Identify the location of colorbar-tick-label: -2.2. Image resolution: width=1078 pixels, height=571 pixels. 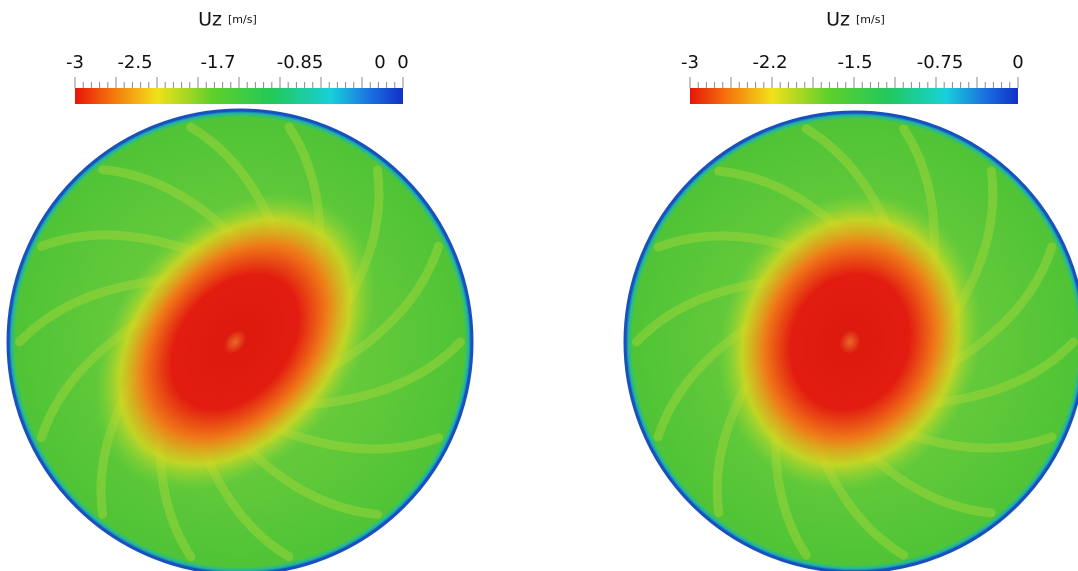
(769, 62).